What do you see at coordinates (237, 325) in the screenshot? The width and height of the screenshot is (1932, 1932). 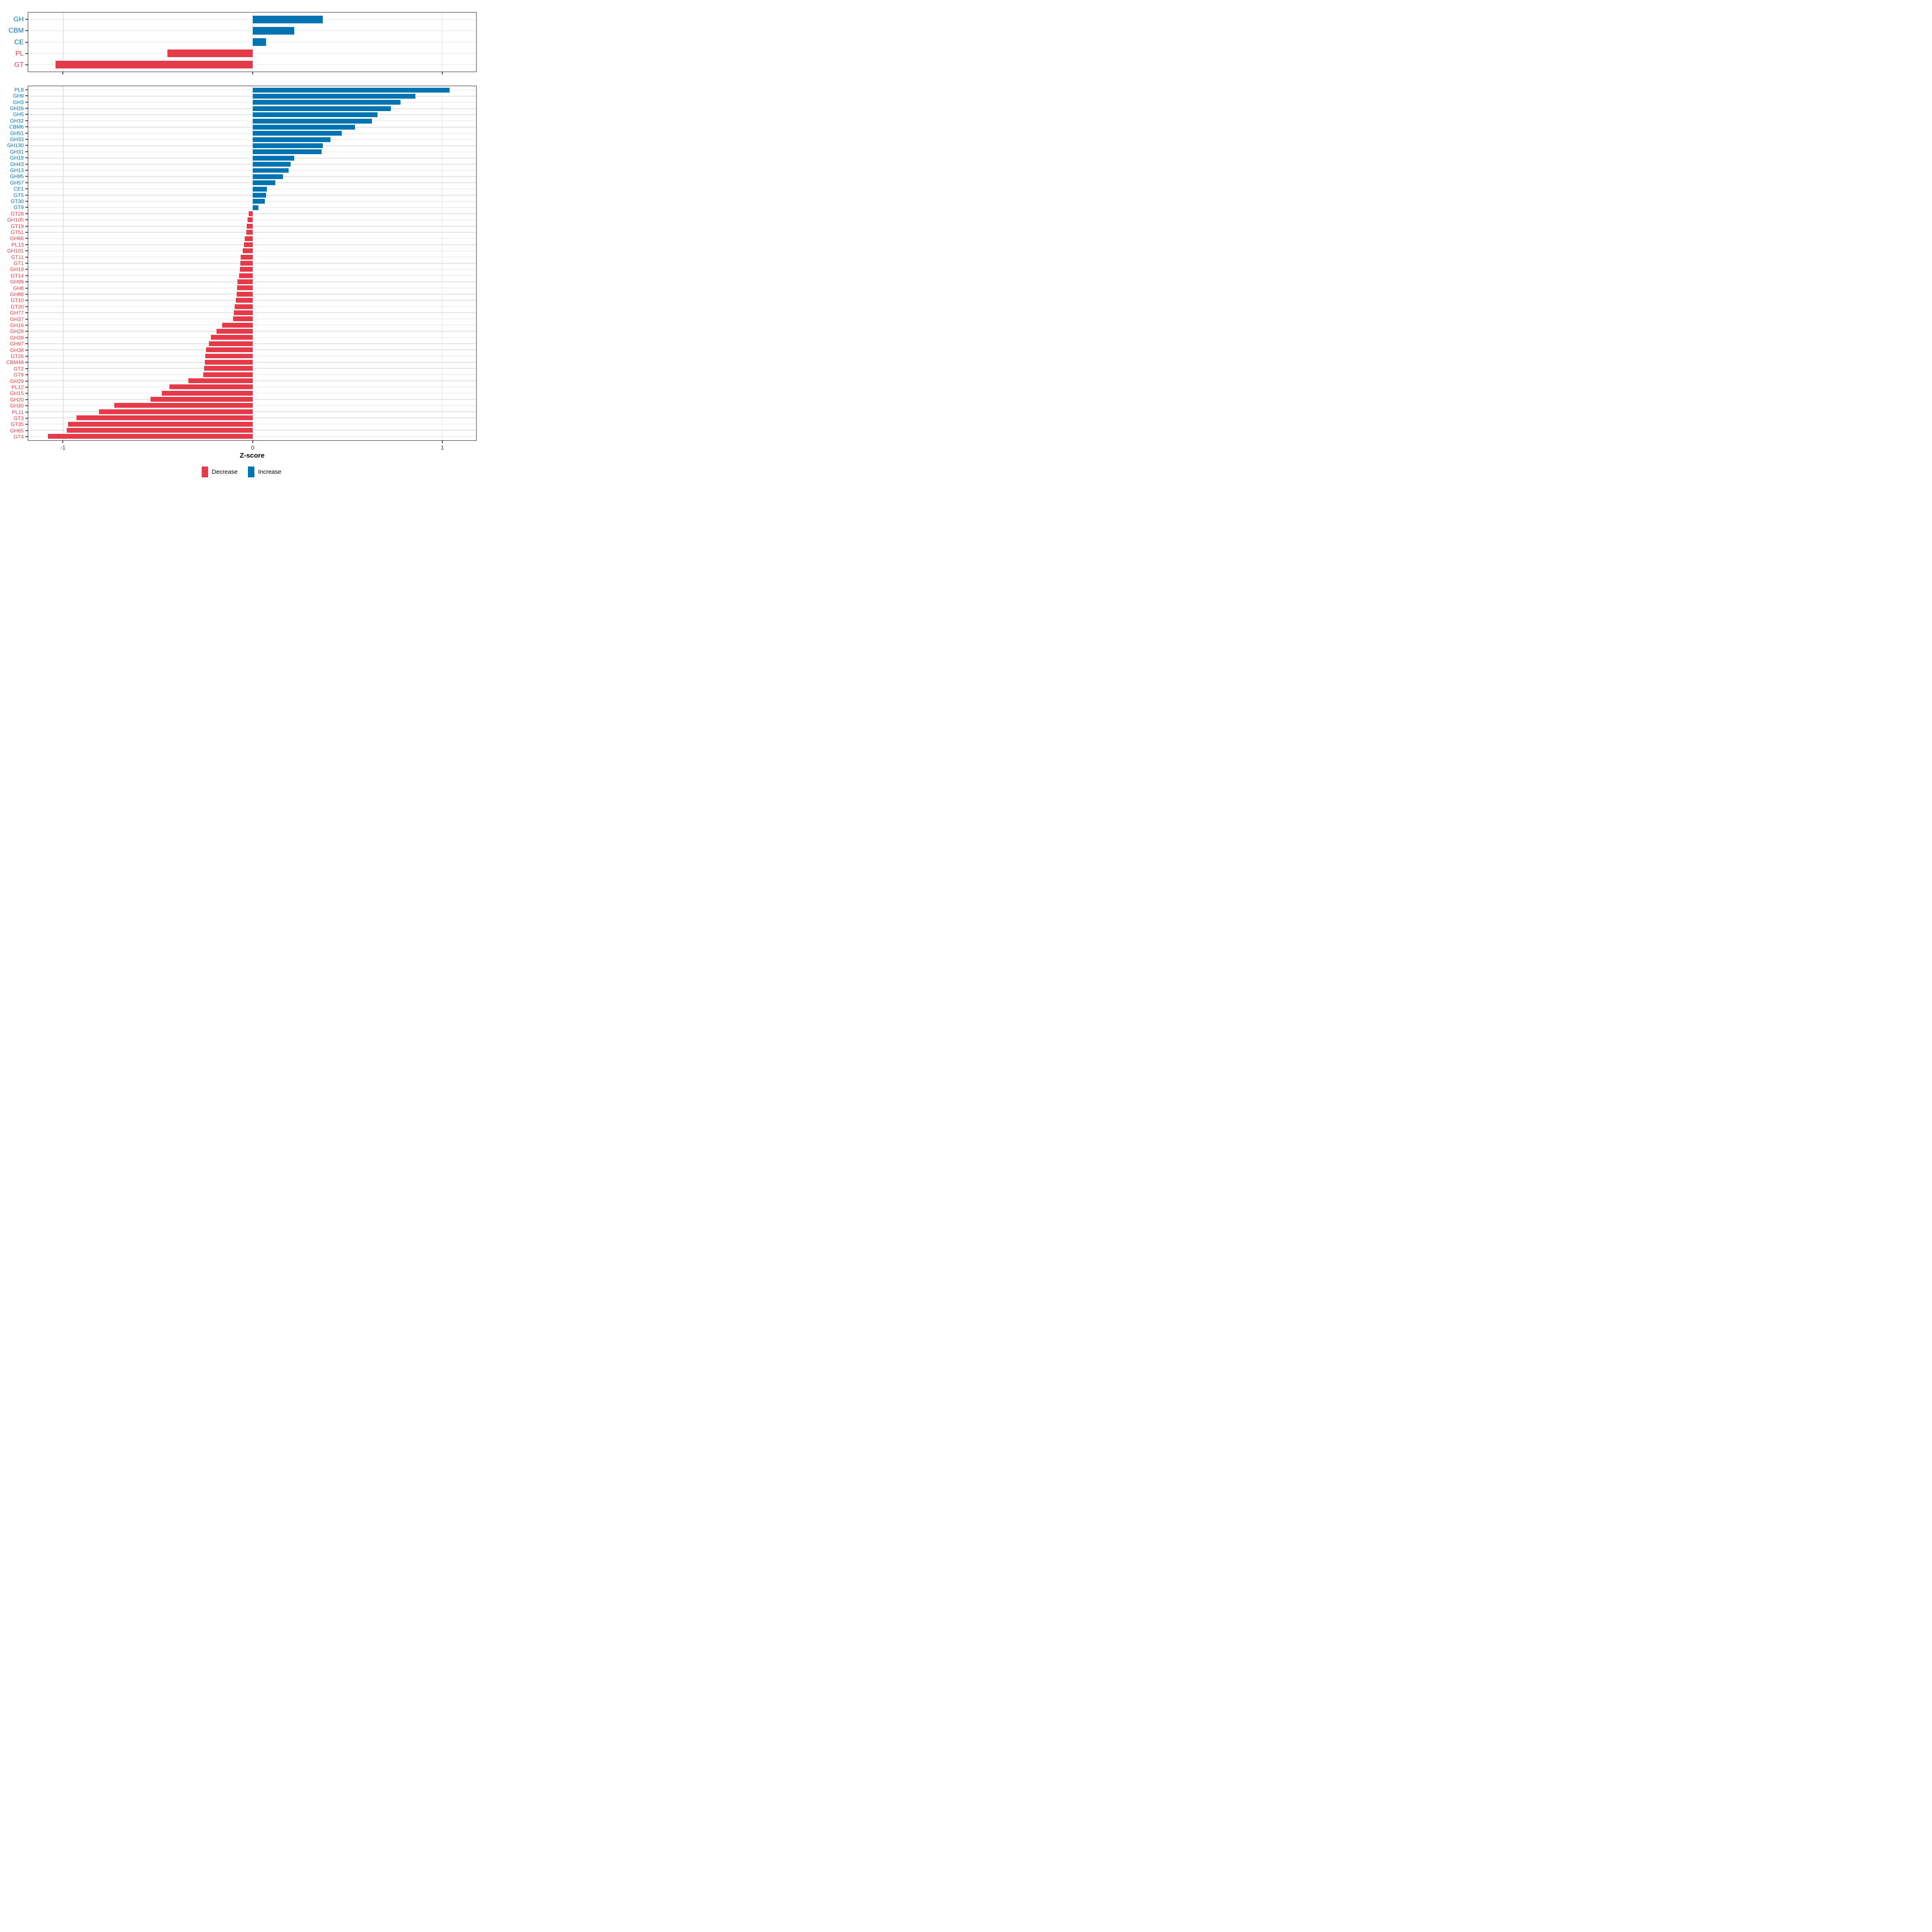 I see `bar-gh16` at bounding box center [237, 325].